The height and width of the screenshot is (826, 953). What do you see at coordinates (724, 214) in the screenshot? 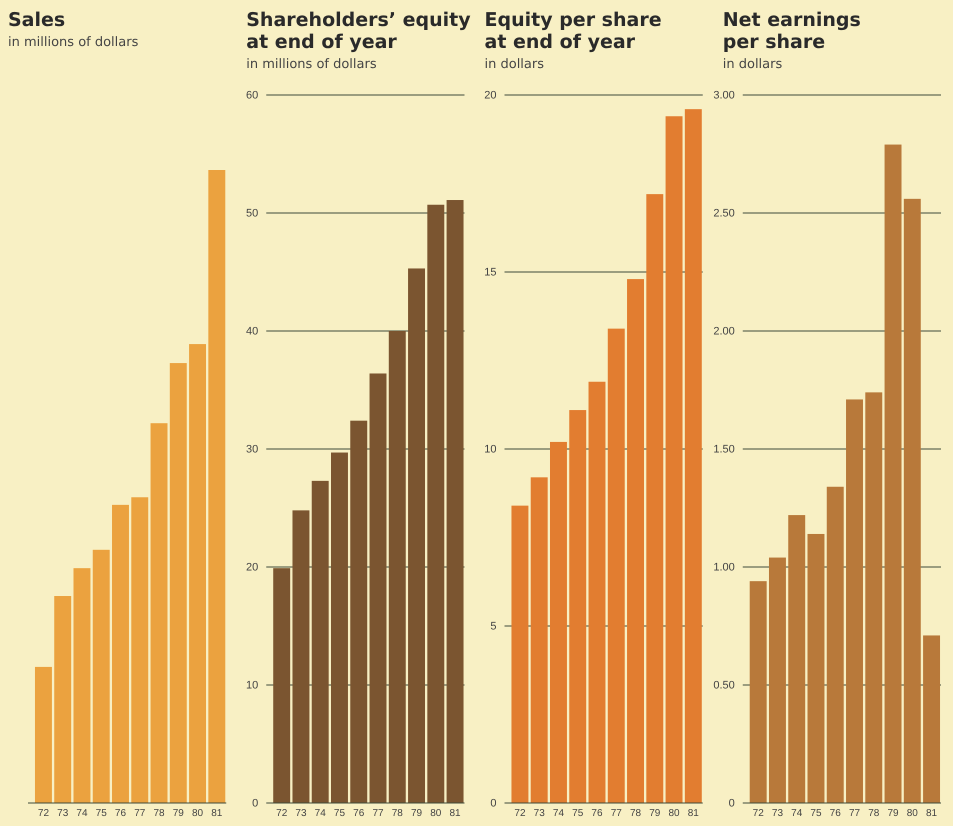
I see `y-tick-label: 2.50` at bounding box center [724, 214].